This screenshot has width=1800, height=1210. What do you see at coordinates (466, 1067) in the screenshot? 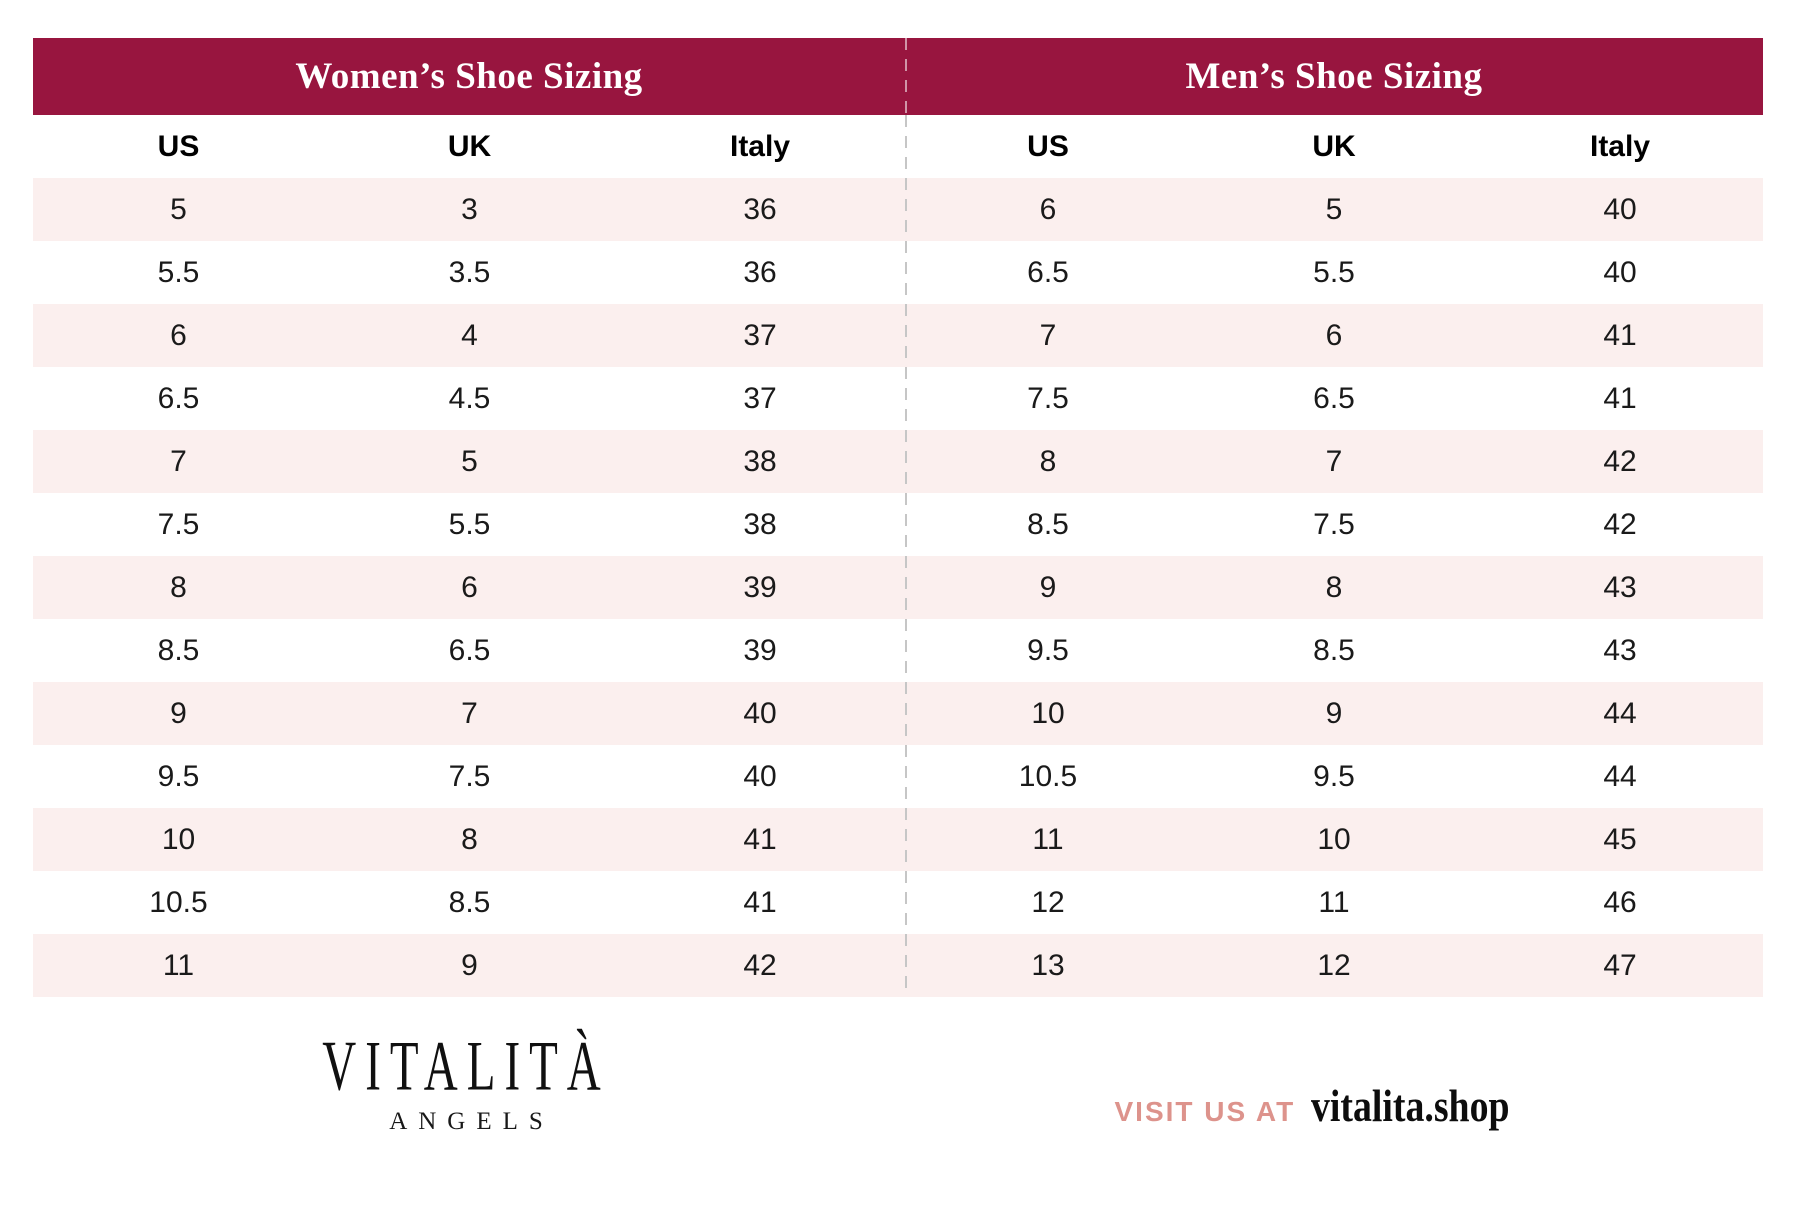
I see `brand-name-text: VITALITÀ` at bounding box center [466, 1067].